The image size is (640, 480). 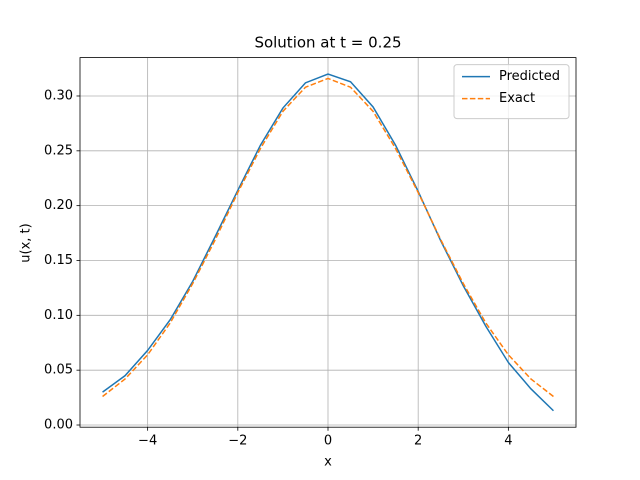 What do you see at coordinates (58, 205) in the screenshot?
I see `y-tick-label: 0.20` at bounding box center [58, 205].